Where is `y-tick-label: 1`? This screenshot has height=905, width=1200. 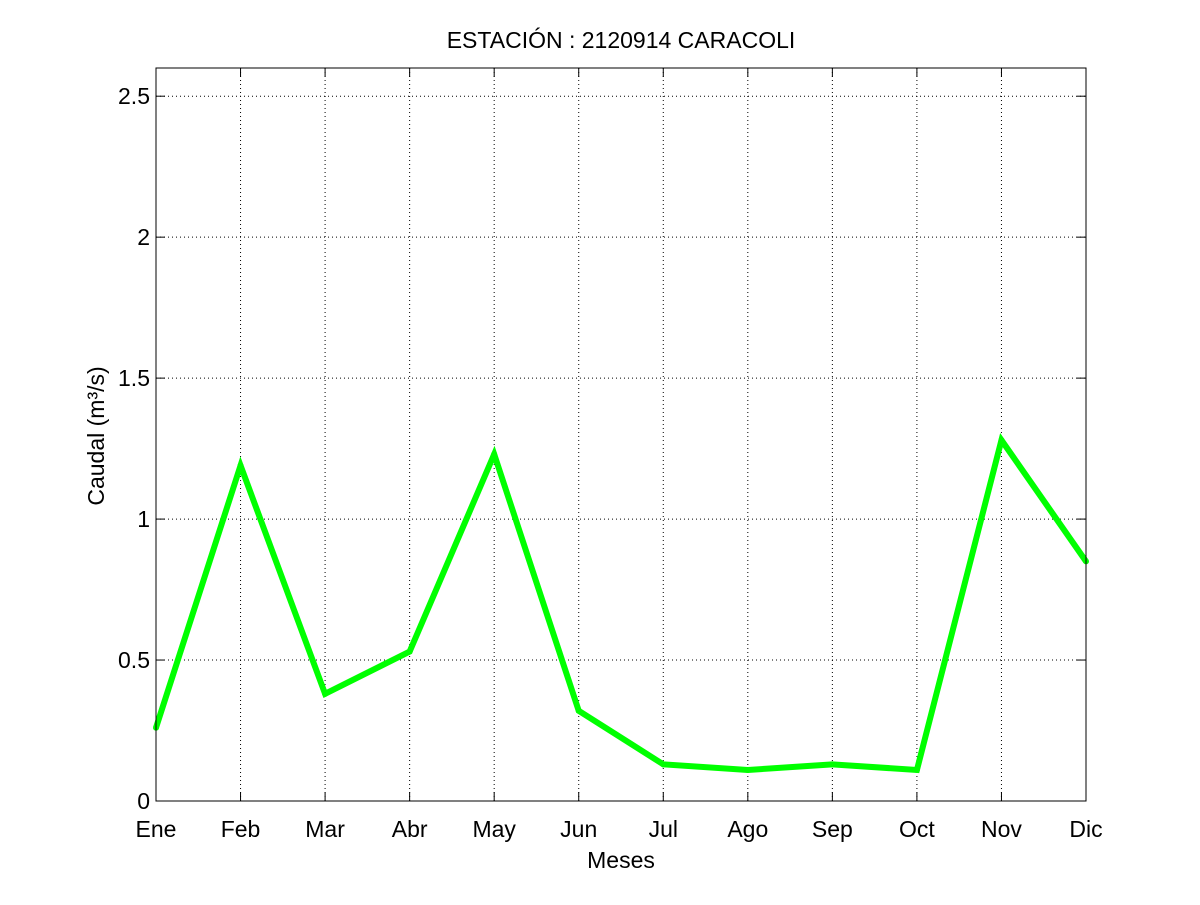 y-tick-label: 1 is located at coordinates (143, 519).